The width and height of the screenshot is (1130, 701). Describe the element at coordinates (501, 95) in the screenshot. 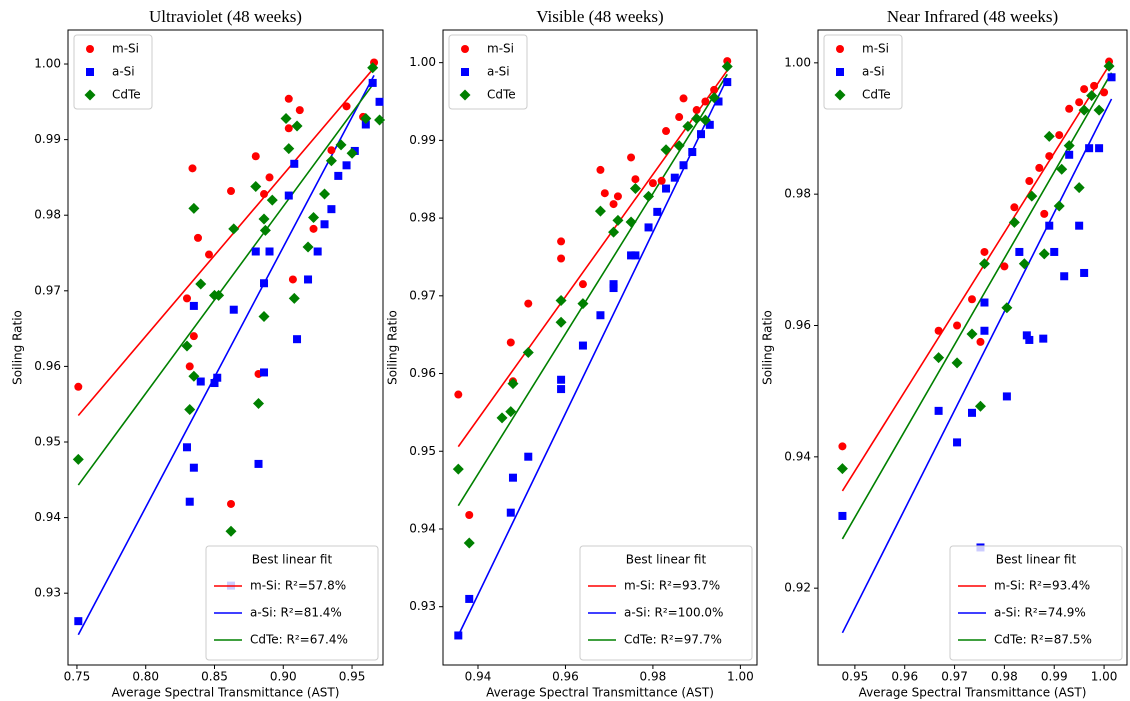

I see `legend-label: CdTe` at that location.